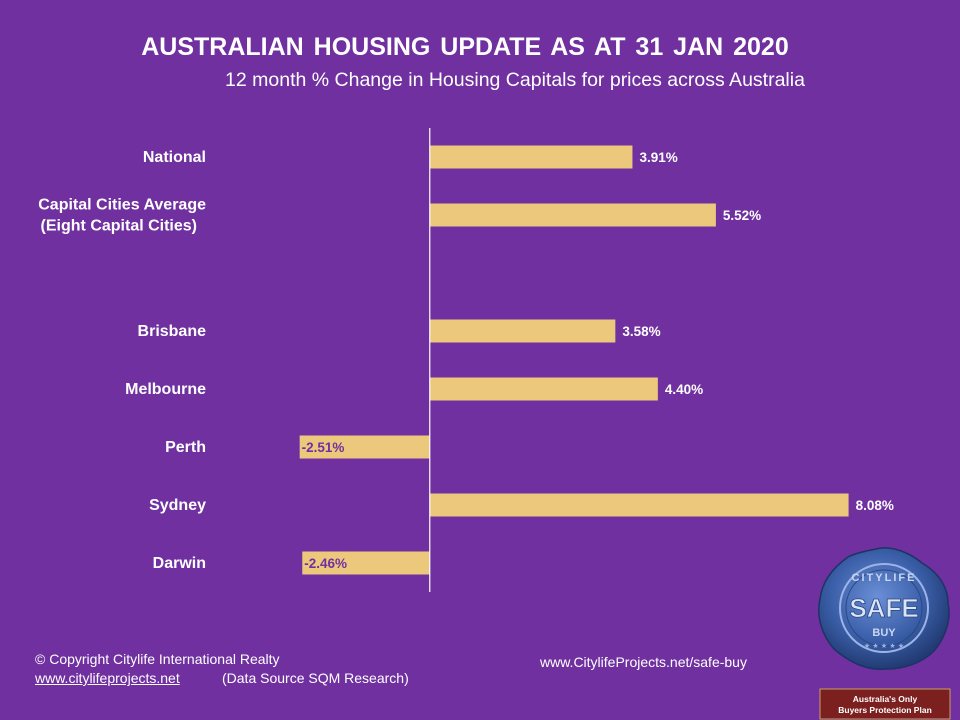  I want to click on category-label: Brisbane, so click(172, 331).